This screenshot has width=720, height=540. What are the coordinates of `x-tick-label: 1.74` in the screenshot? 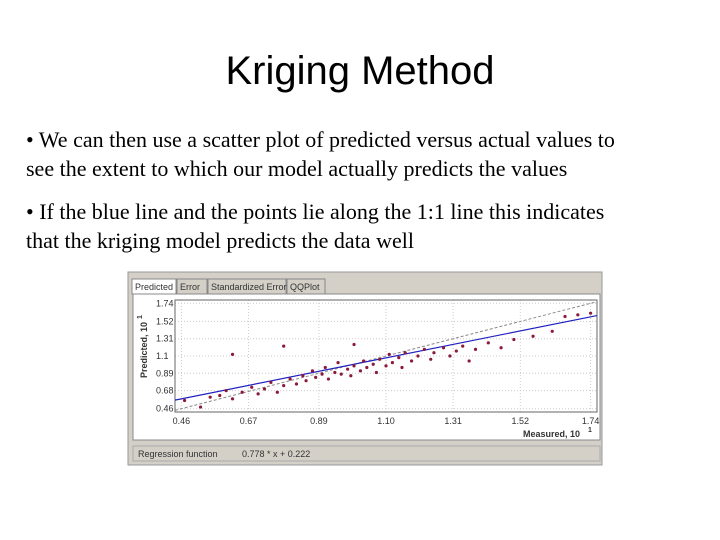 It's located at (591, 421).